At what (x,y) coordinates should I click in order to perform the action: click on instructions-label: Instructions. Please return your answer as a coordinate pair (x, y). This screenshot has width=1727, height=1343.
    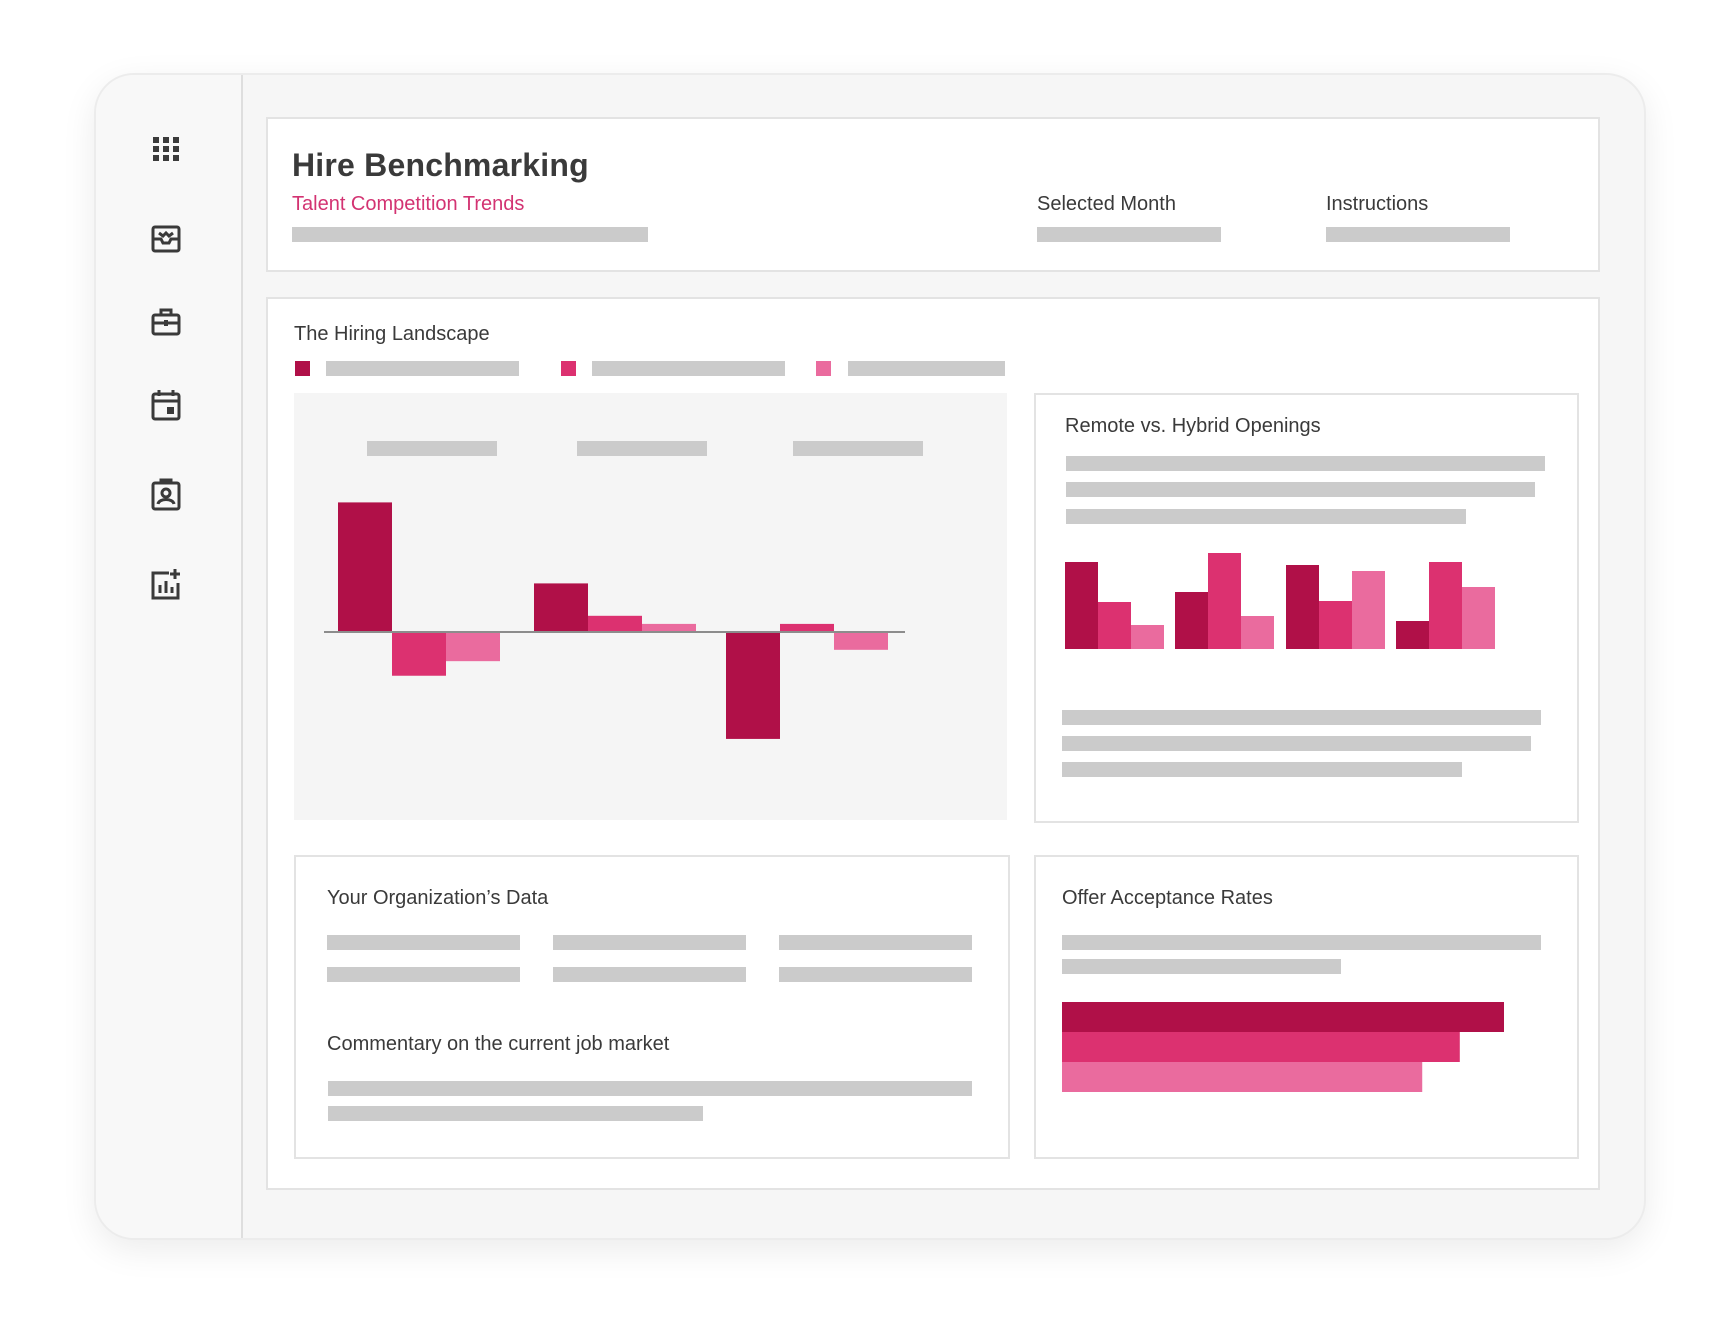
    Looking at the image, I should click on (1377, 204).